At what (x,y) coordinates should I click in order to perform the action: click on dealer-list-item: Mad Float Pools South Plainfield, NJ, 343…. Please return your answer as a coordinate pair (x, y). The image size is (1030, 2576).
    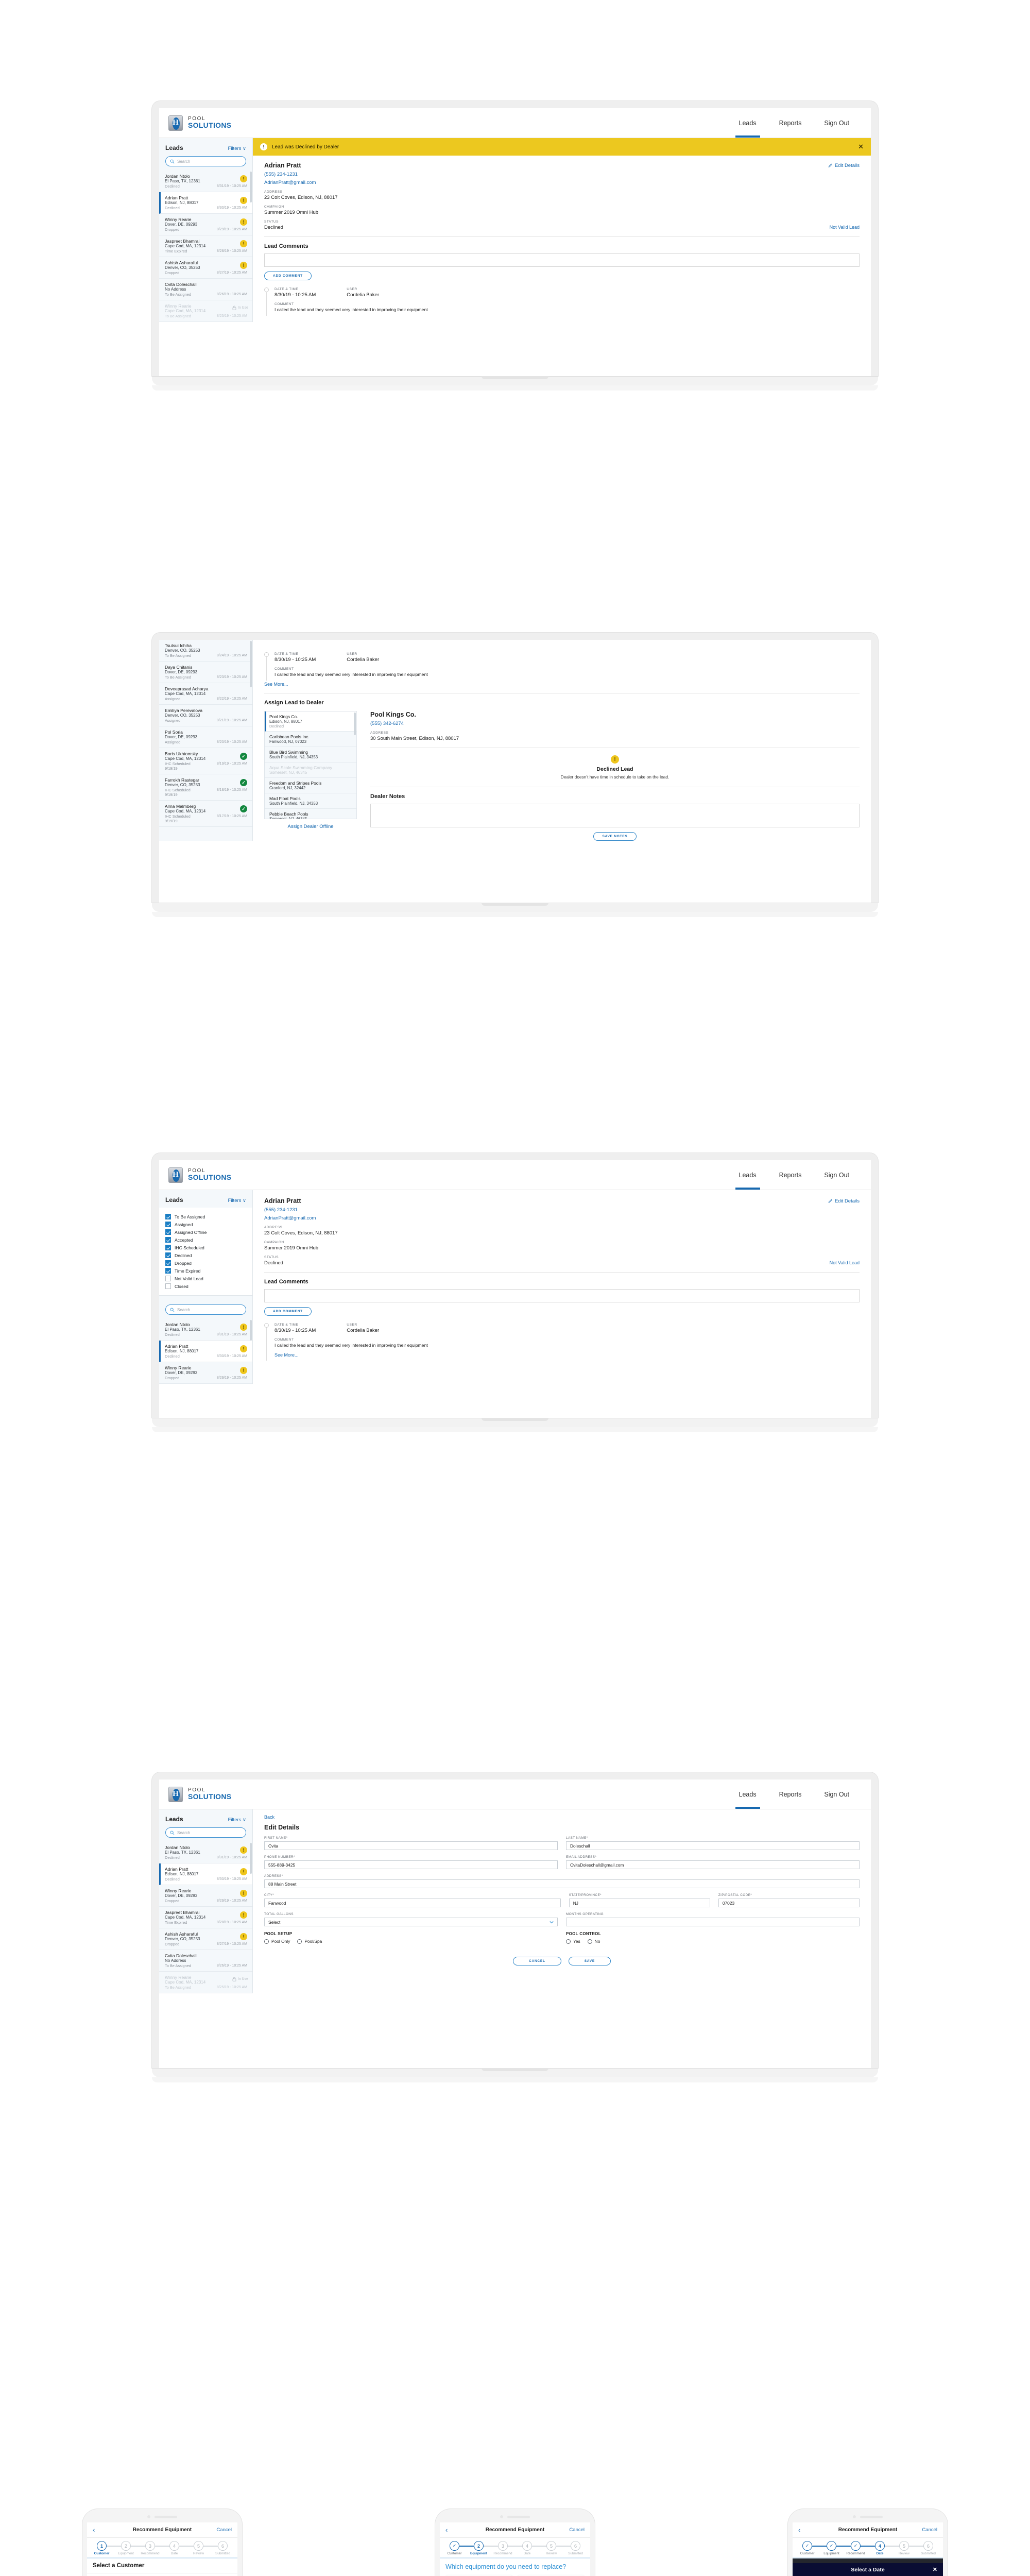
    Looking at the image, I should click on (310, 801).